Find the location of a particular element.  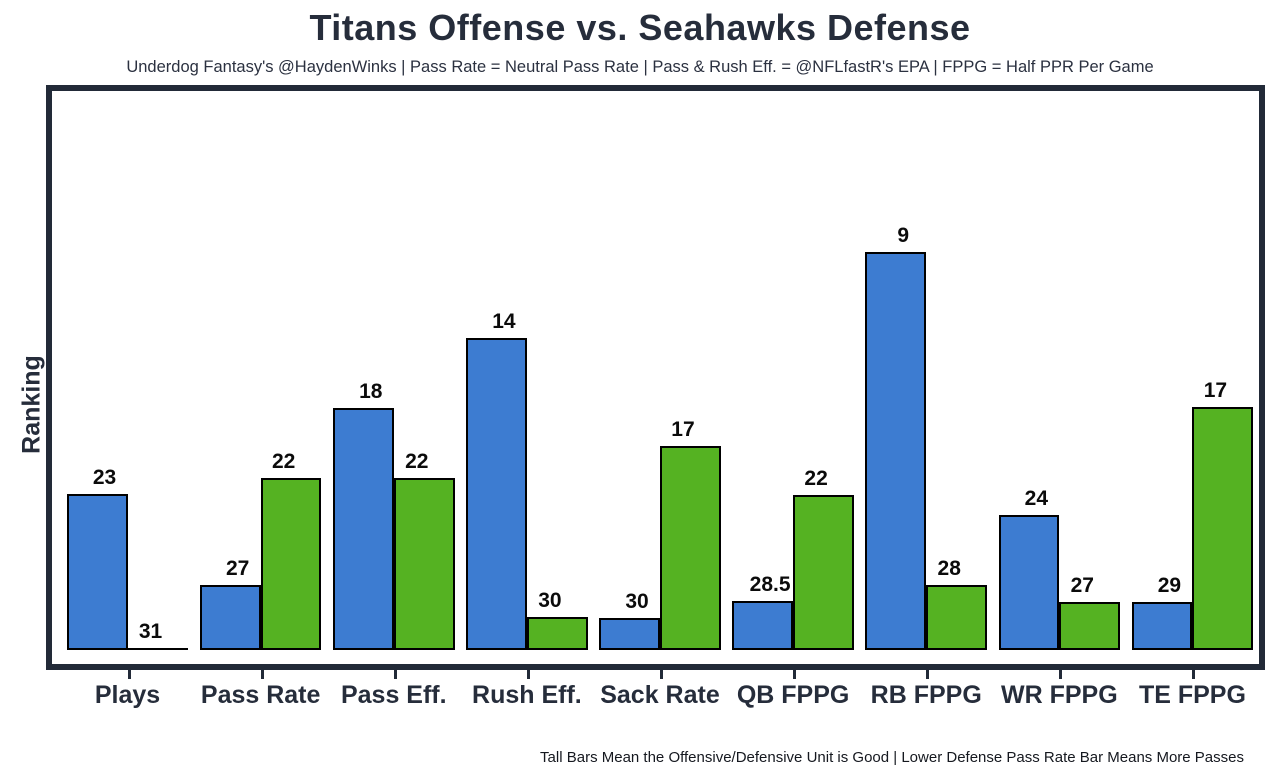

x-axis-category-label: Plays is located at coordinates (127, 695).